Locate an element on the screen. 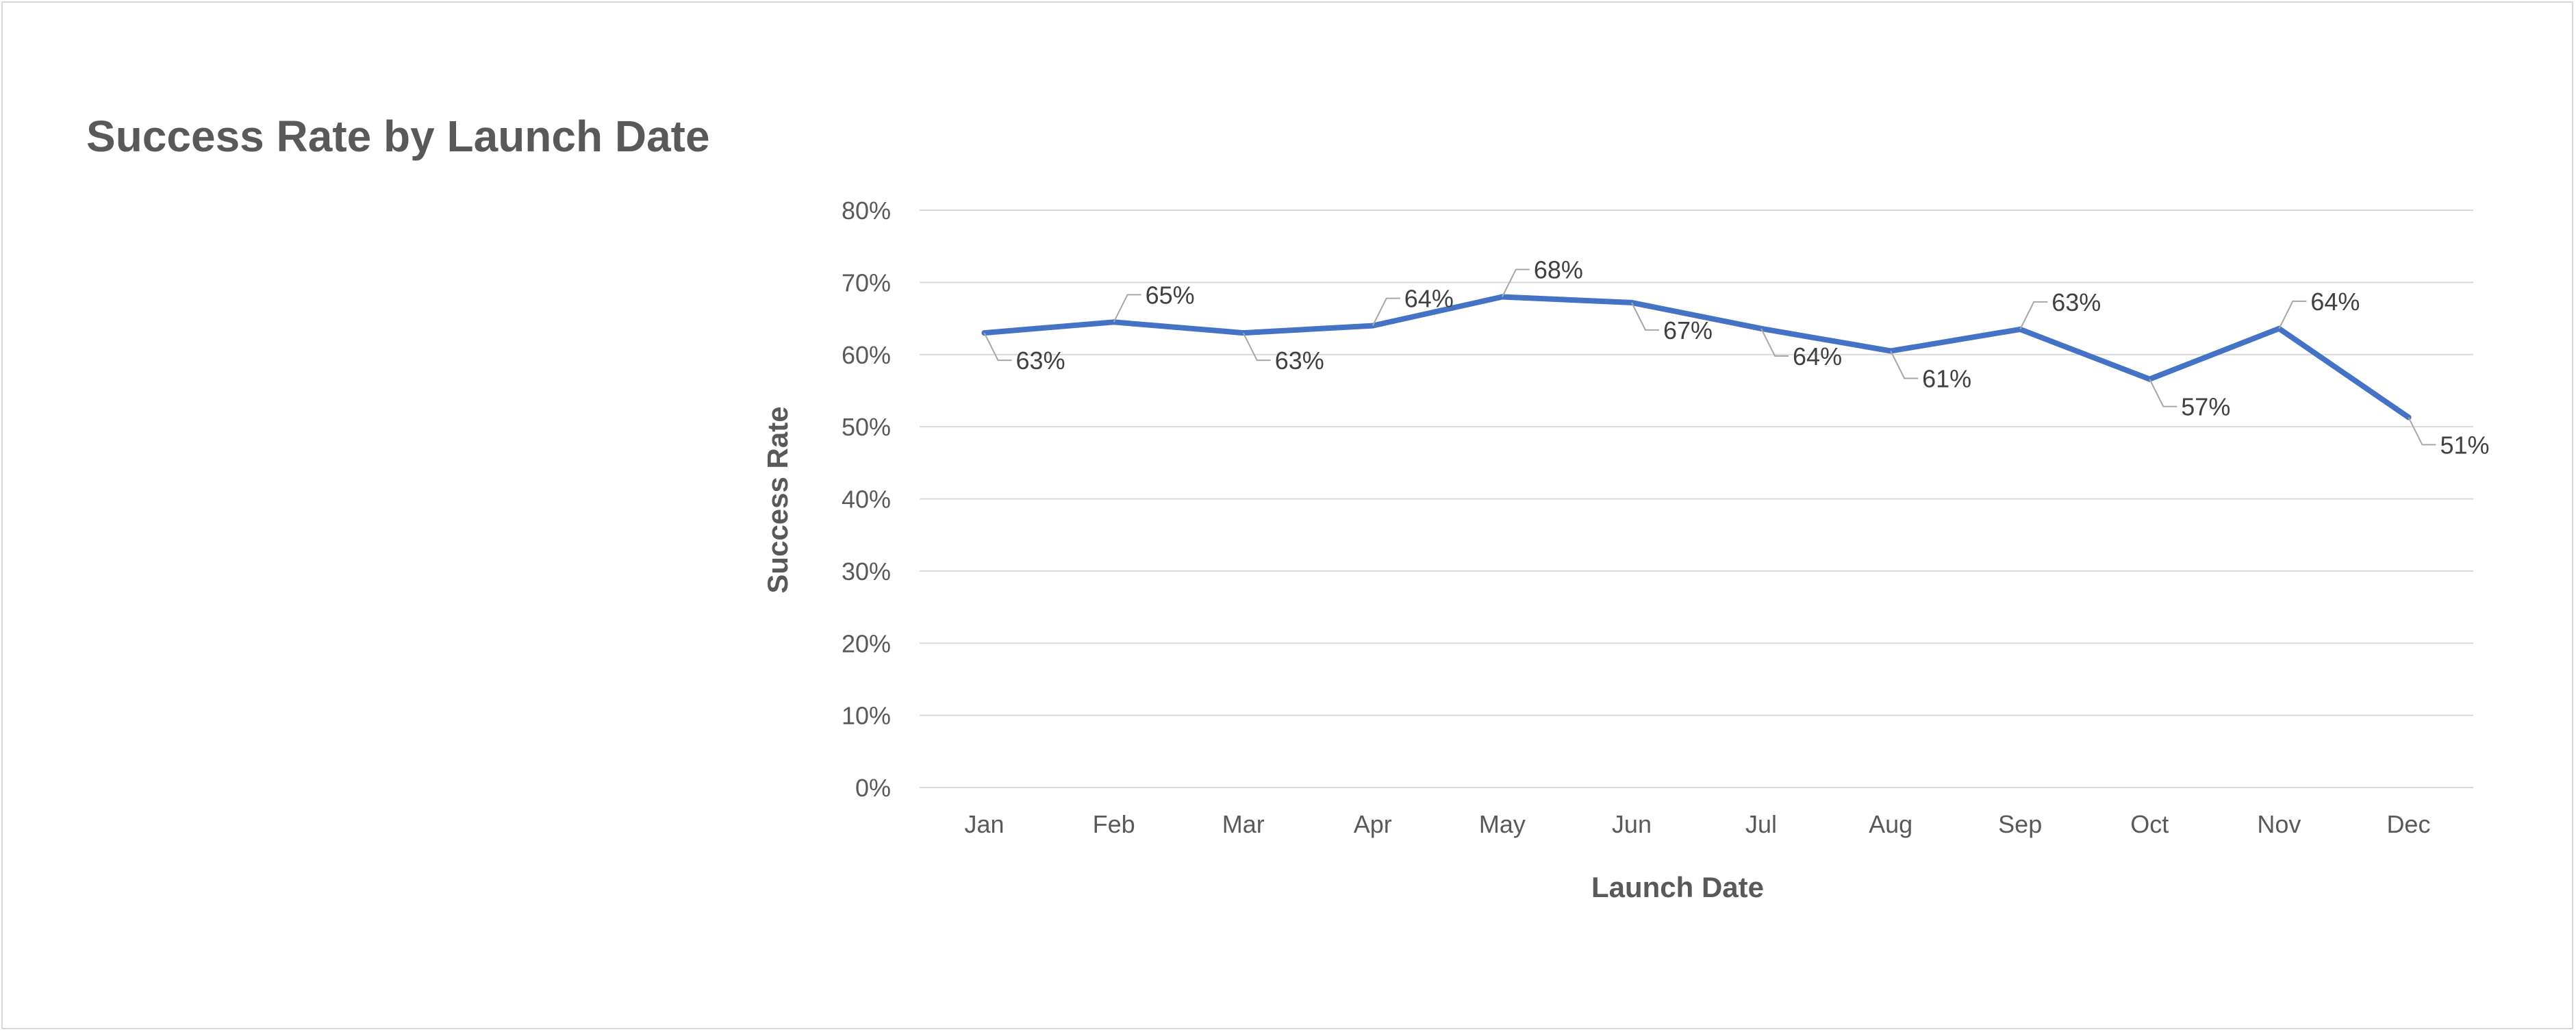  x-tick-label: Mar is located at coordinates (1243, 824).